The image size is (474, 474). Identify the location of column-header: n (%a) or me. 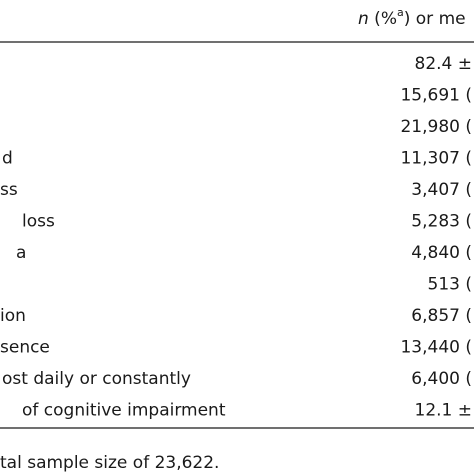
(412, 17).